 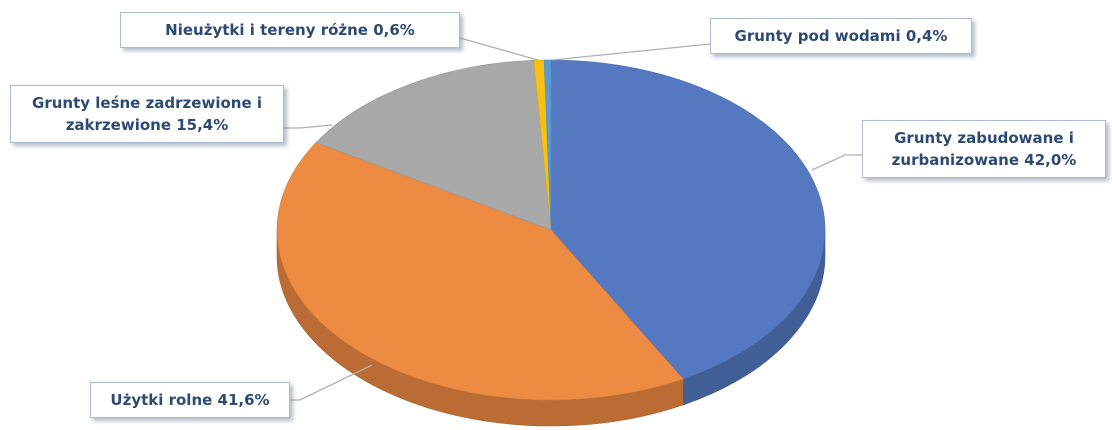 I want to click on data-label: Grunty pod wodami 0,4%, so click(x=841, y=36).